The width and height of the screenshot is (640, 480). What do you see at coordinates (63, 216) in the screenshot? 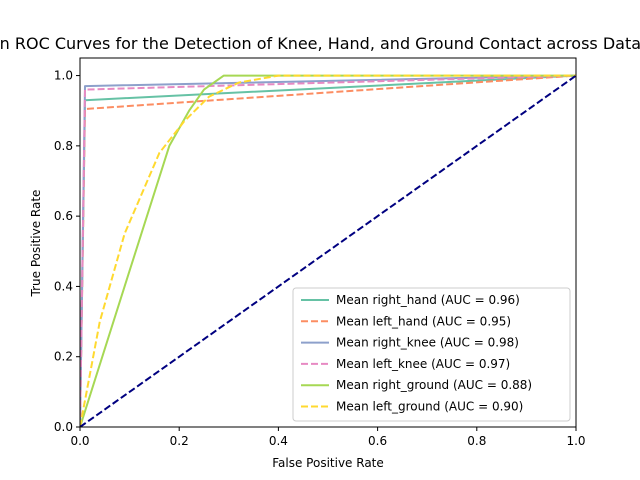
I see `y-tick-label: 0.6` at bounding box center [63, 216].